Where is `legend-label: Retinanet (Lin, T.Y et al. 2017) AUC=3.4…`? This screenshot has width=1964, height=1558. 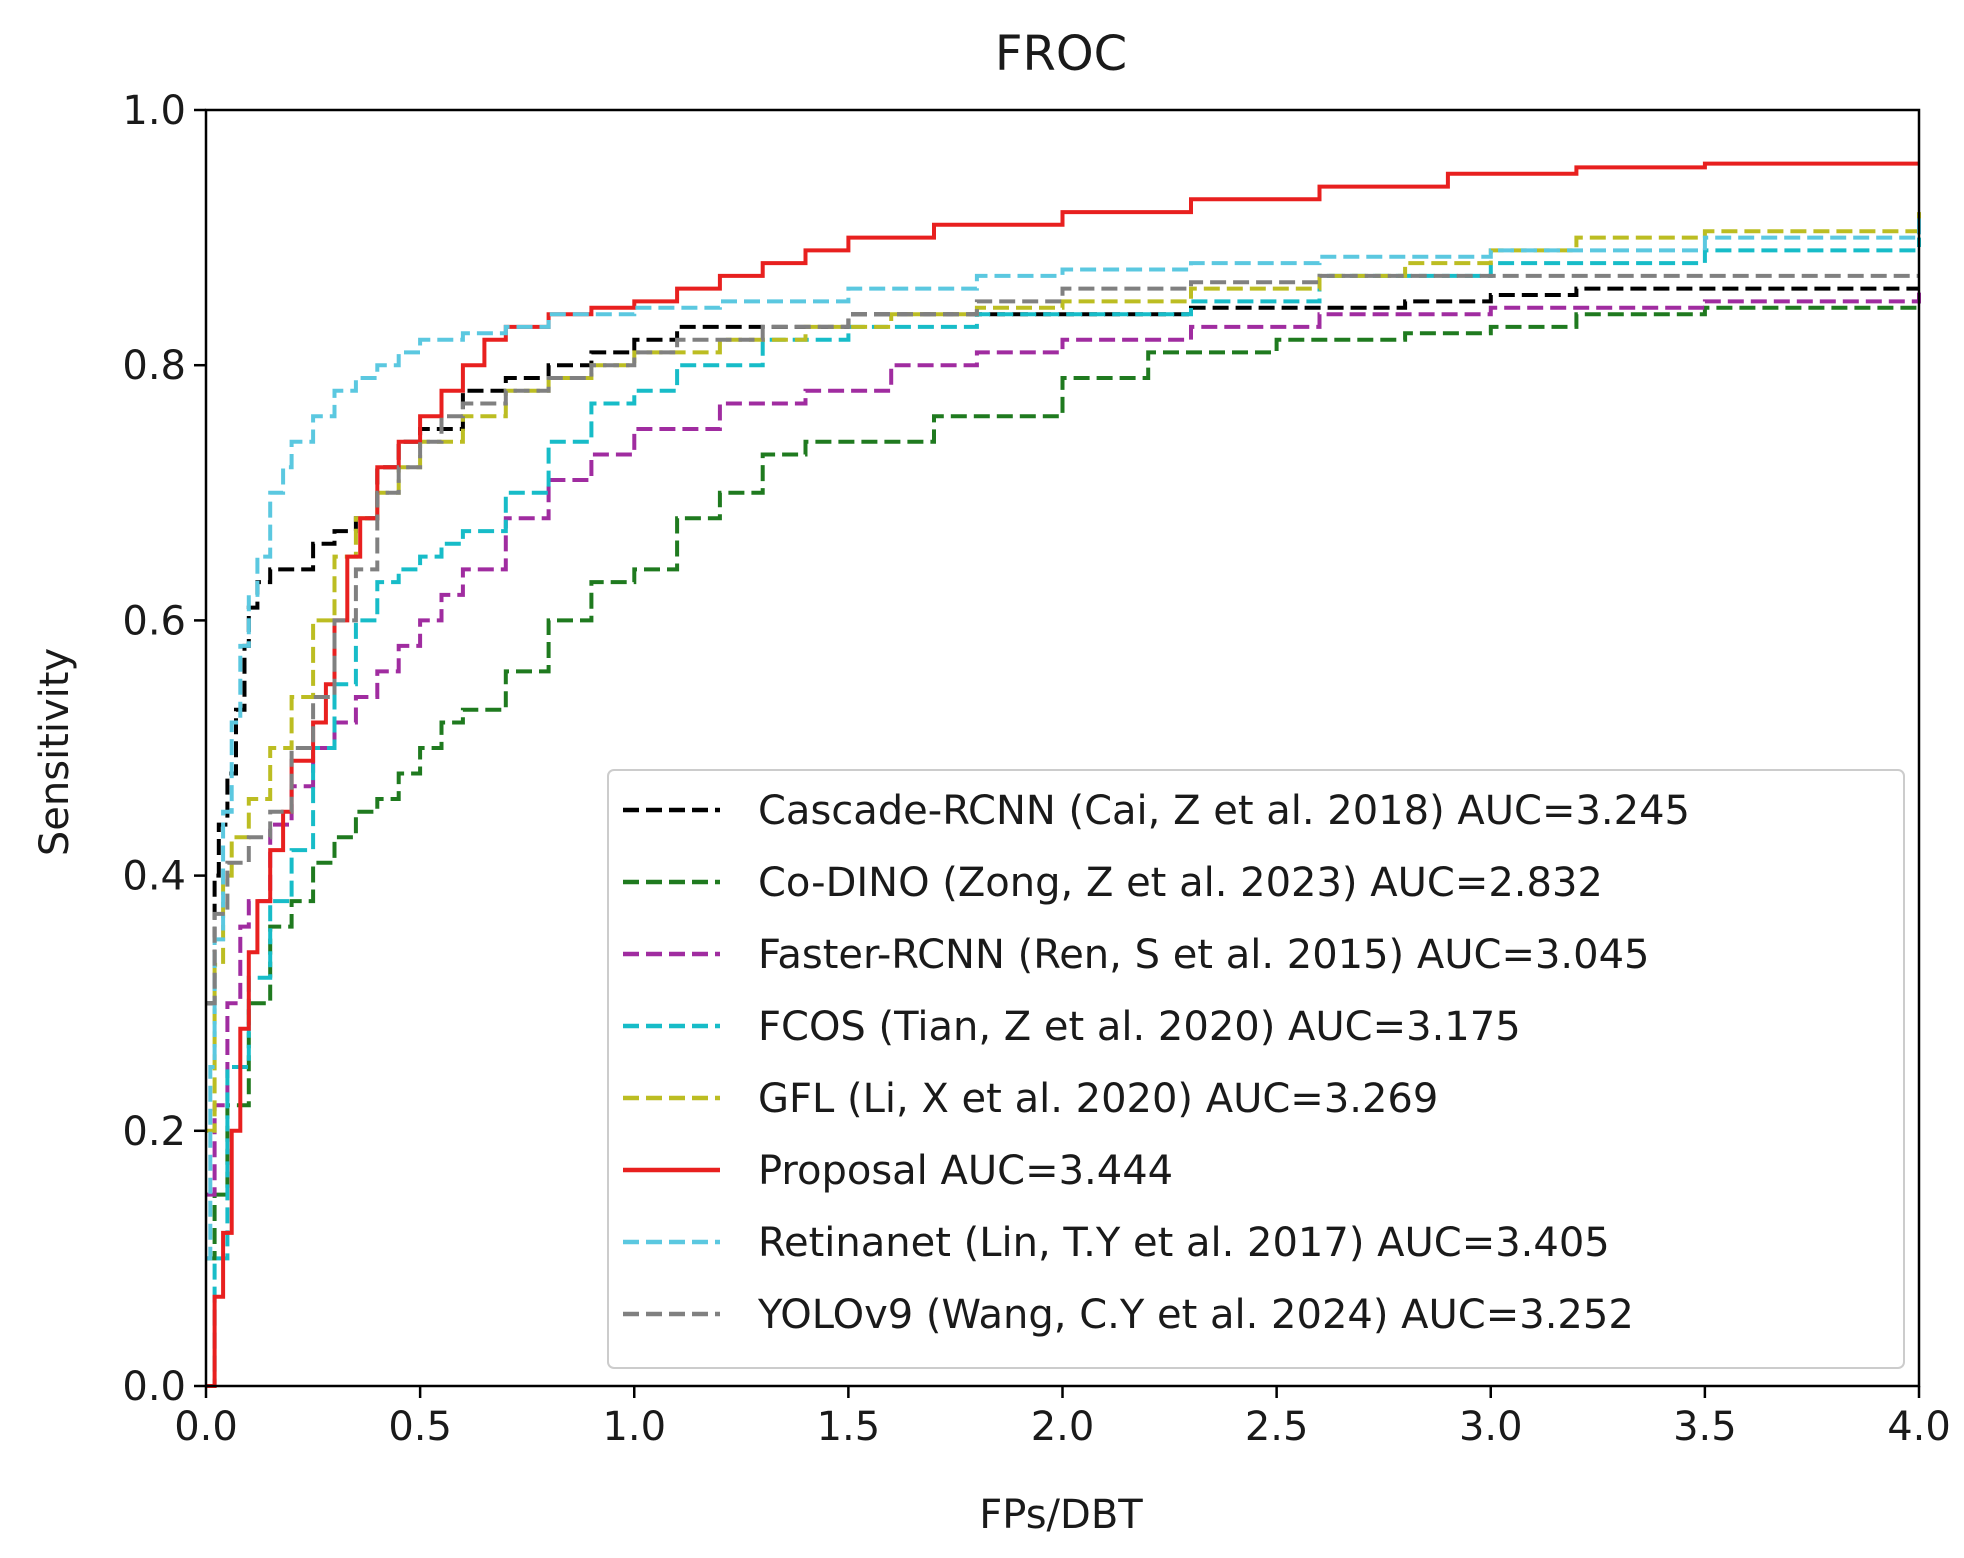 legend-label: Retinanet (Lin, T.Y et al. 2017) AUC=3.4… is located at coordinates (1184, 1243).